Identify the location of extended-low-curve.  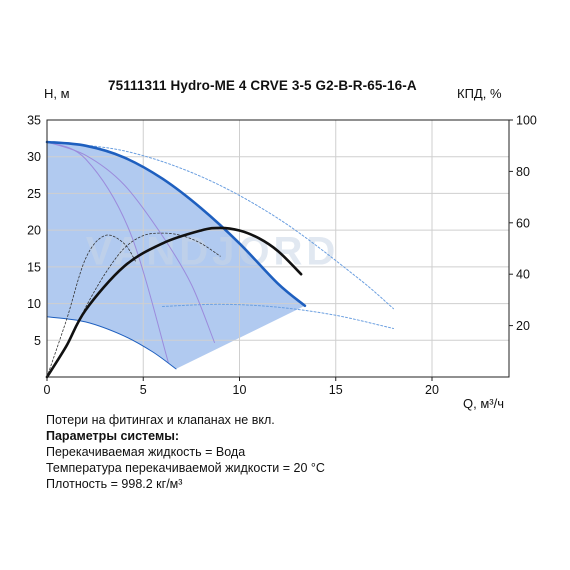
(278, 316).